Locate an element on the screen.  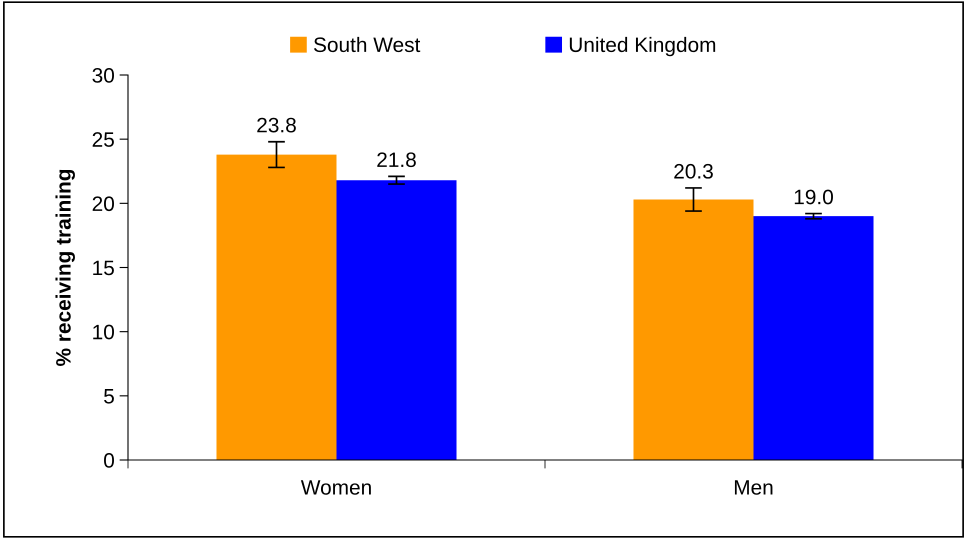
legend-label: United Kingdom is located at coordinates (643, 46).